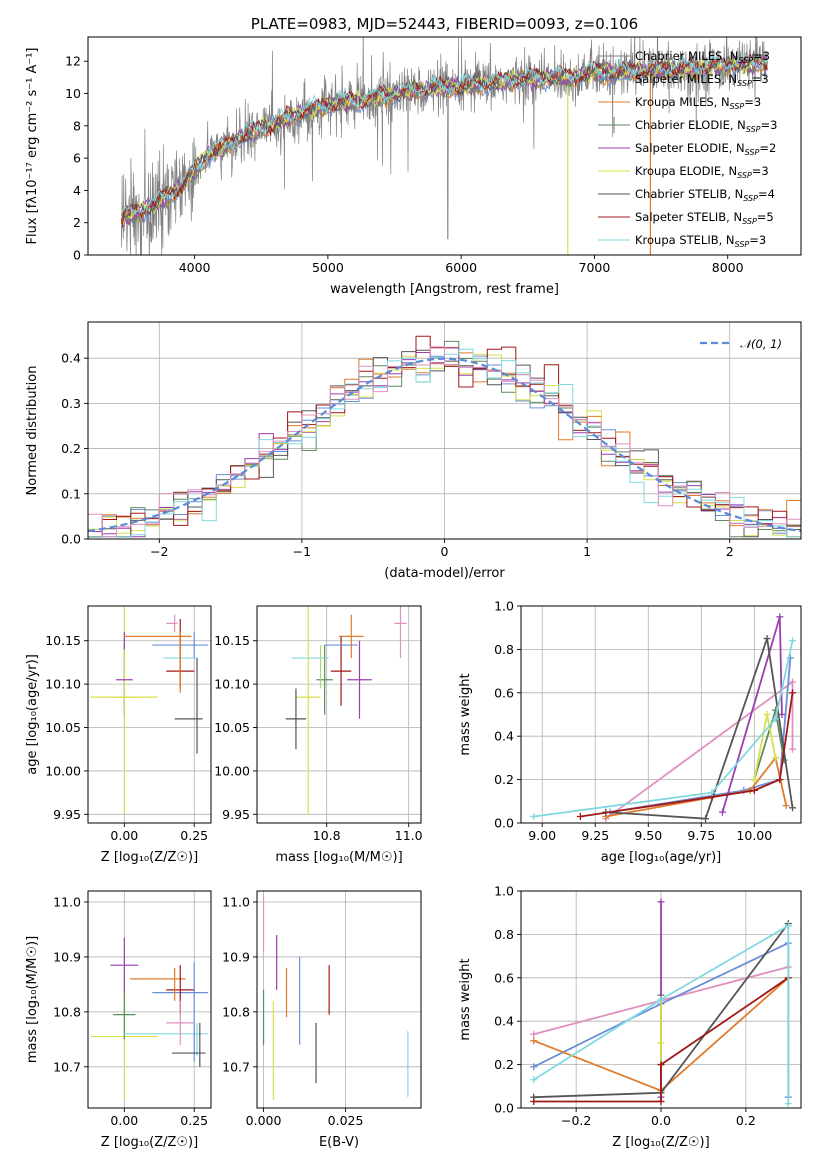  What do you see at coordinates (444, 289) in the screenshot?
I see `spectrum-xlabel: wavelength [Angstrom, rest frame]` at bounding box center [444, 289].